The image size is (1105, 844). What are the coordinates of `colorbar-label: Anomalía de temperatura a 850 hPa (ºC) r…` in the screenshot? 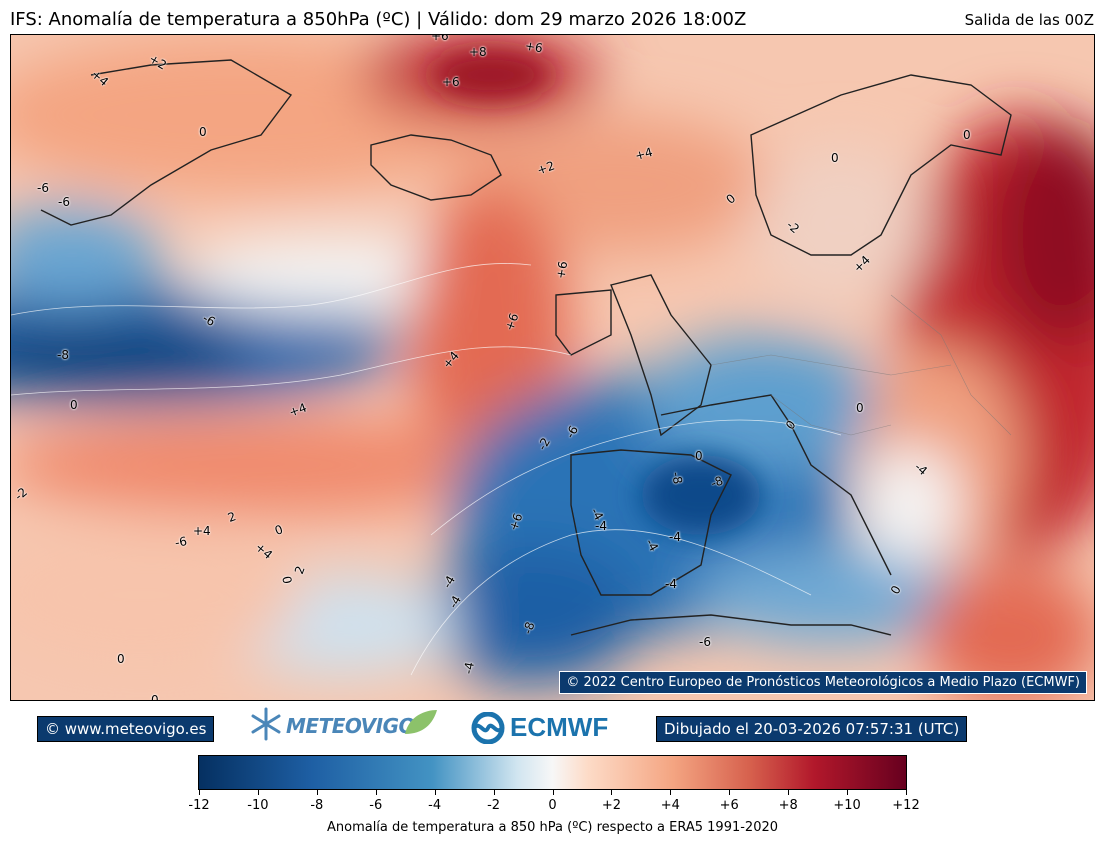 It's located at (552, 827).